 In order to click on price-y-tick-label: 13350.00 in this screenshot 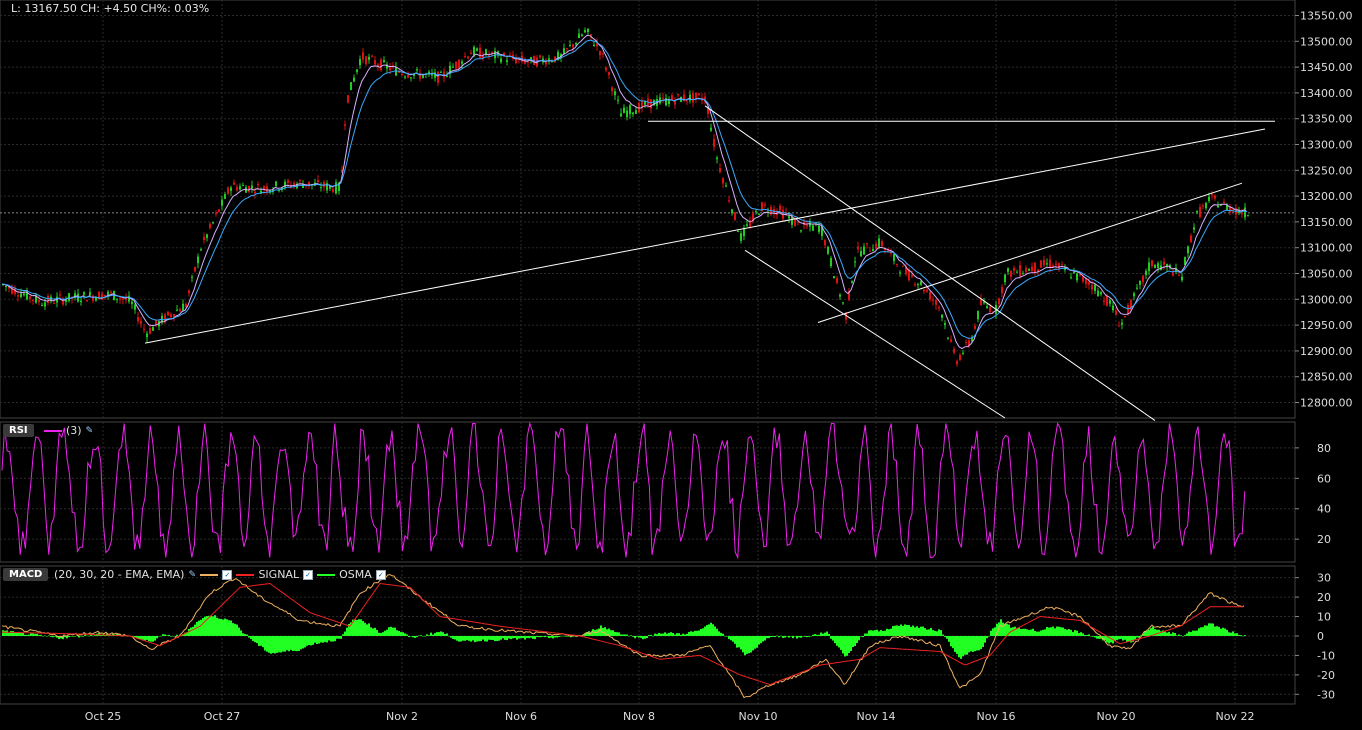, I will do `click(1326, 119)`.